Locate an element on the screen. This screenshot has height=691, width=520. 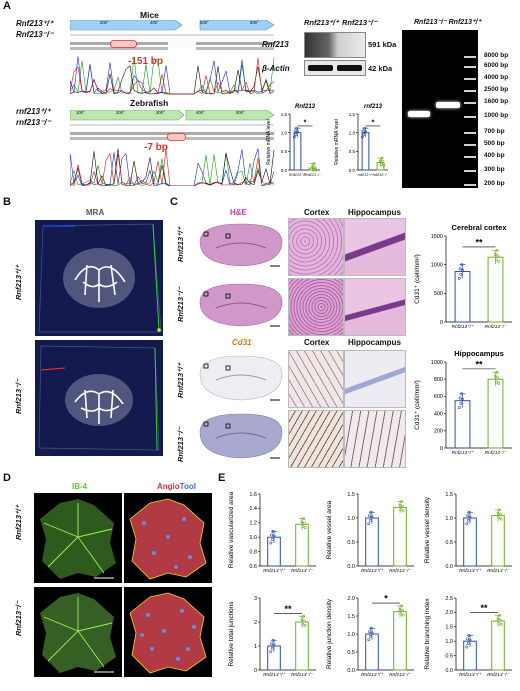
mice-deletion-box is located at coordinates (123, 44).